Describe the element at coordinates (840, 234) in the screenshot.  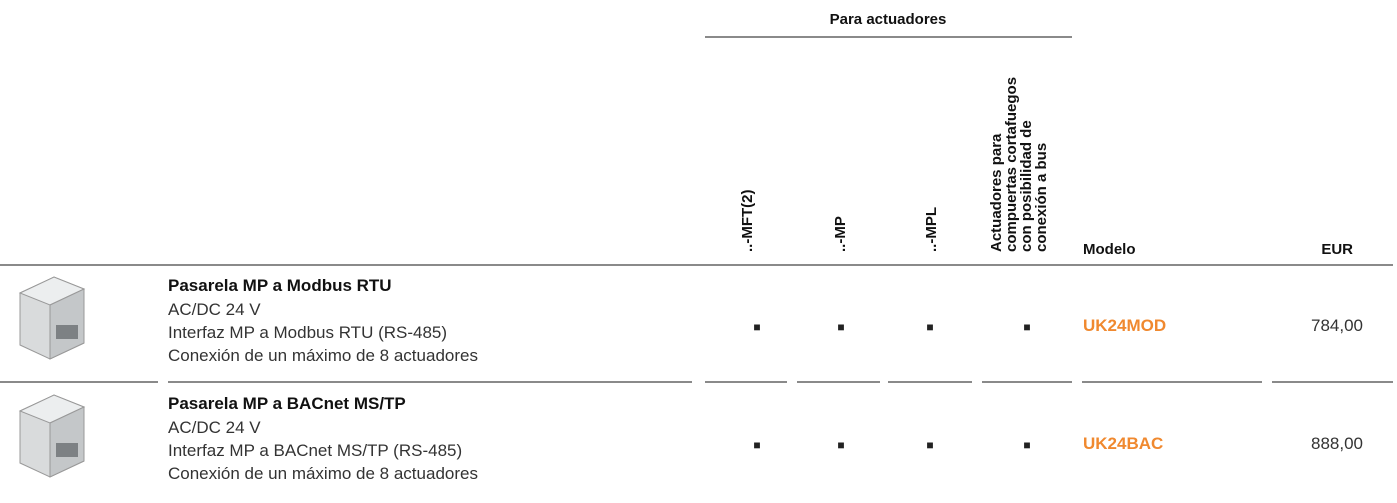
I see `column-header: ..-MP` at that location.